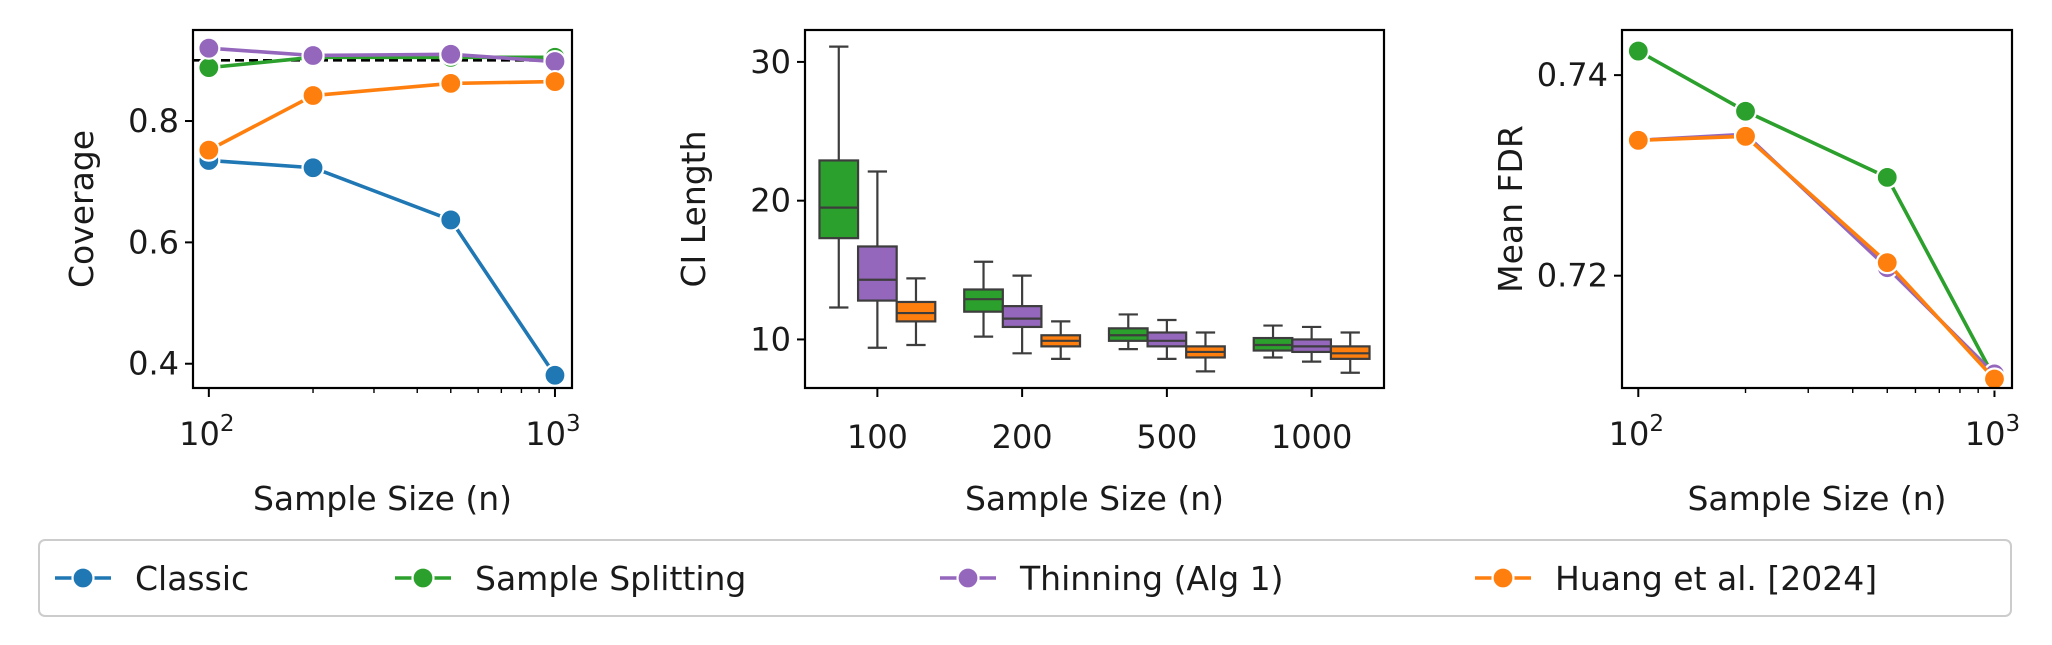  I want to click on x-tick-label: 1000, so click(1311, 437).